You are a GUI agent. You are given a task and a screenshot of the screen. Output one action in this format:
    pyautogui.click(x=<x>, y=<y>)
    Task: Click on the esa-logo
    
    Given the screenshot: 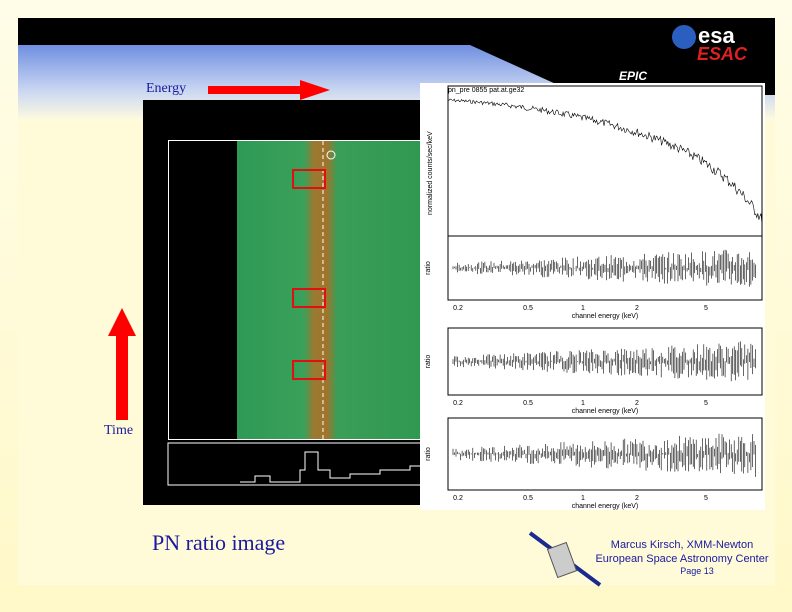 What is the action you would take?
    pyautogui.click(x=684, y=37)
    